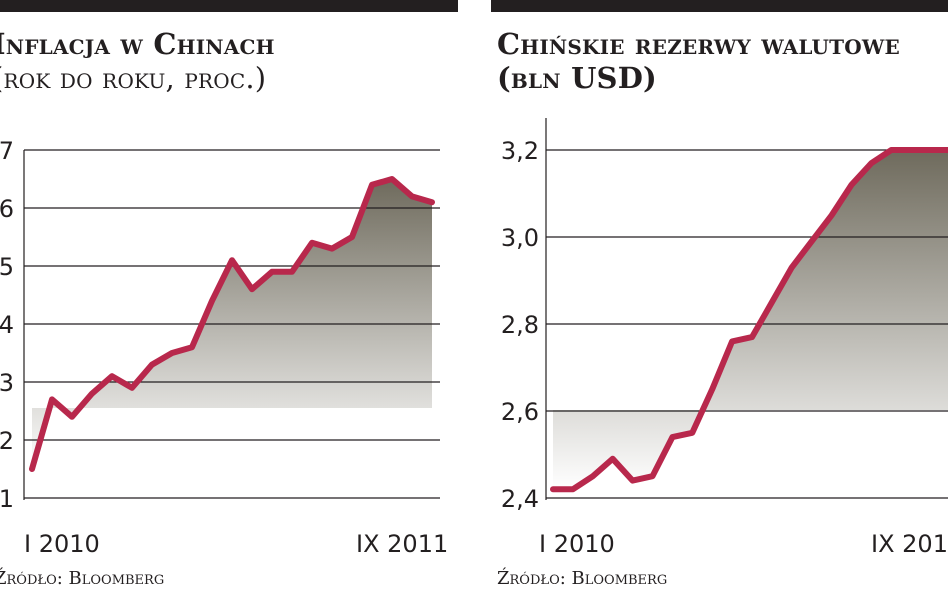  Describe the element at coordinates (7, 209) in the screenshot. I see `y-tick-label: 6` at that location.